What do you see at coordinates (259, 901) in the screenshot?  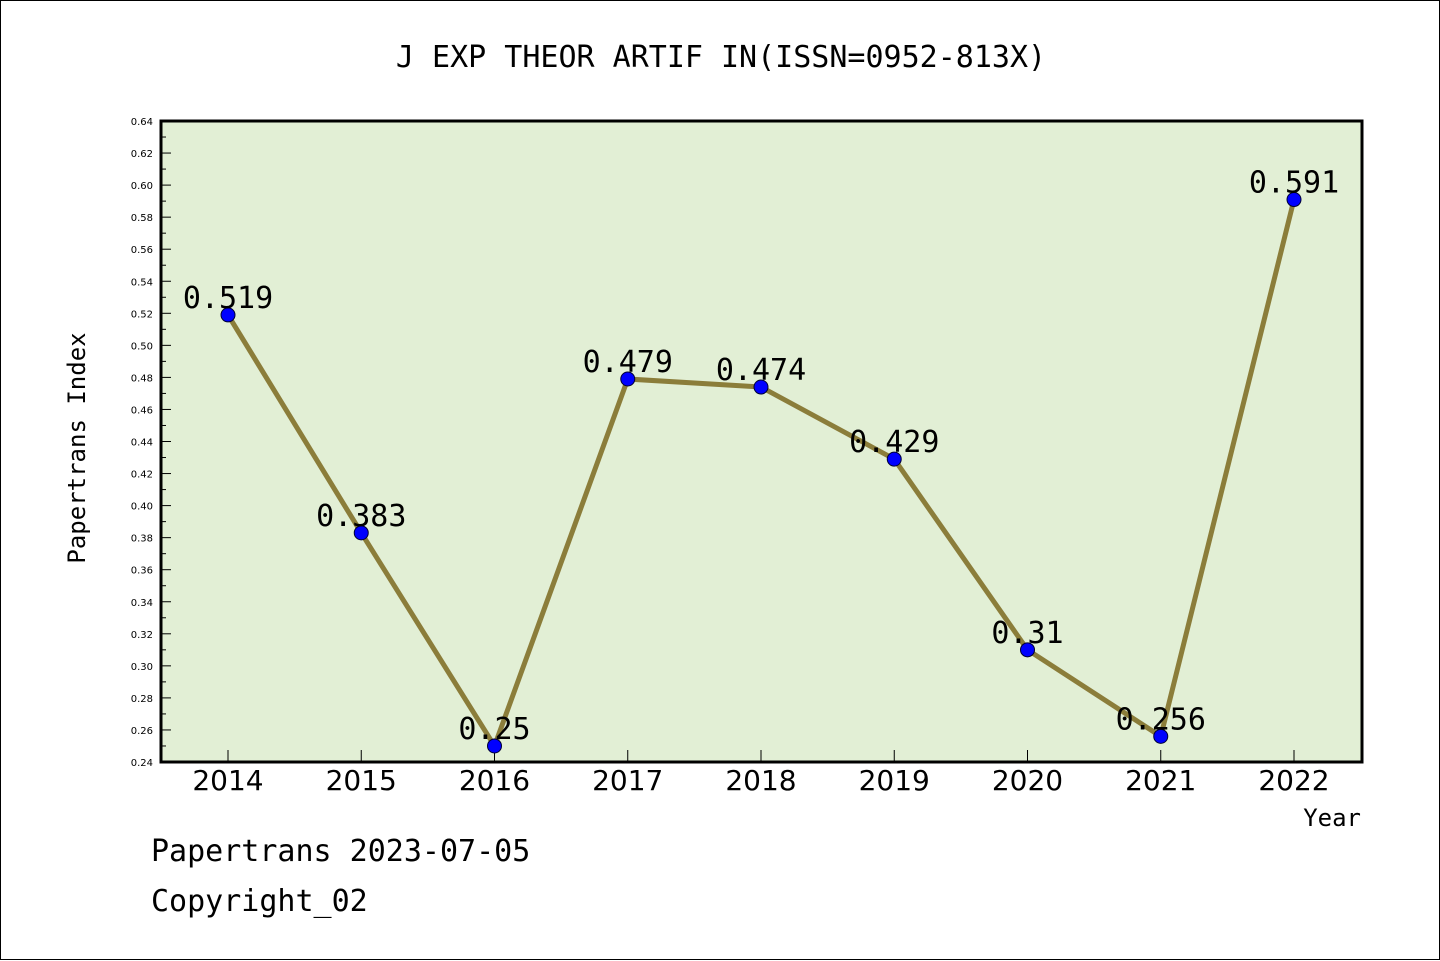 I see `footer-copyright: Copyright_02` at bounding box center [259, 901].